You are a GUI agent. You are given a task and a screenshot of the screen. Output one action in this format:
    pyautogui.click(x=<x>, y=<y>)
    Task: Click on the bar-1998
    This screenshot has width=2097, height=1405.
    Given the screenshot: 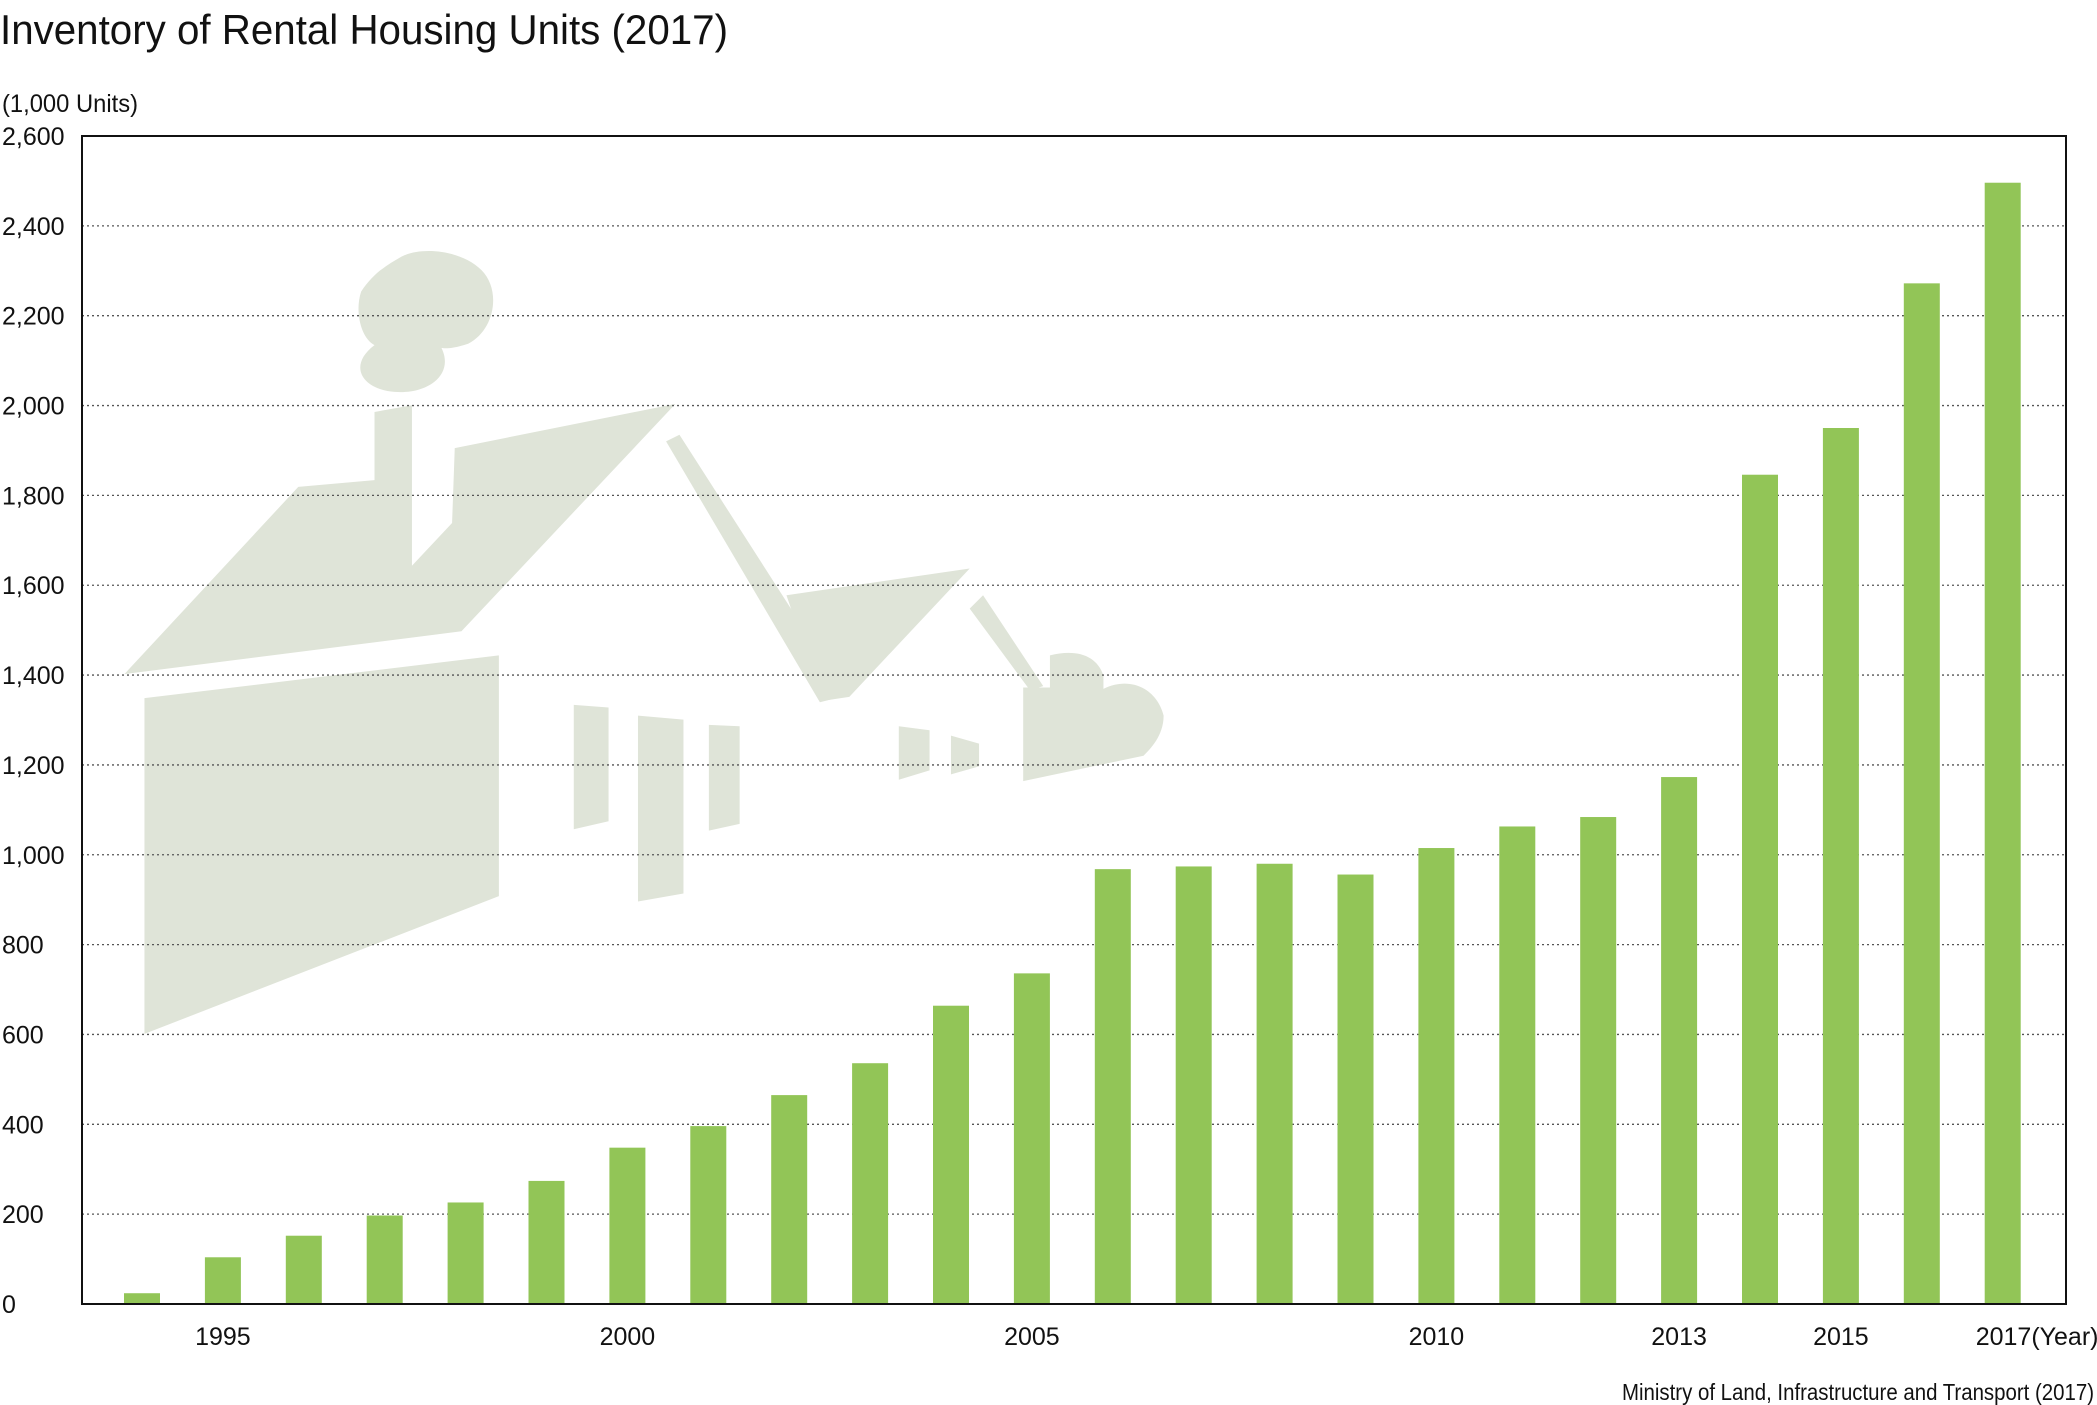 What is the action you would take?
    pyautogui.click(x=465, y=1253)
    